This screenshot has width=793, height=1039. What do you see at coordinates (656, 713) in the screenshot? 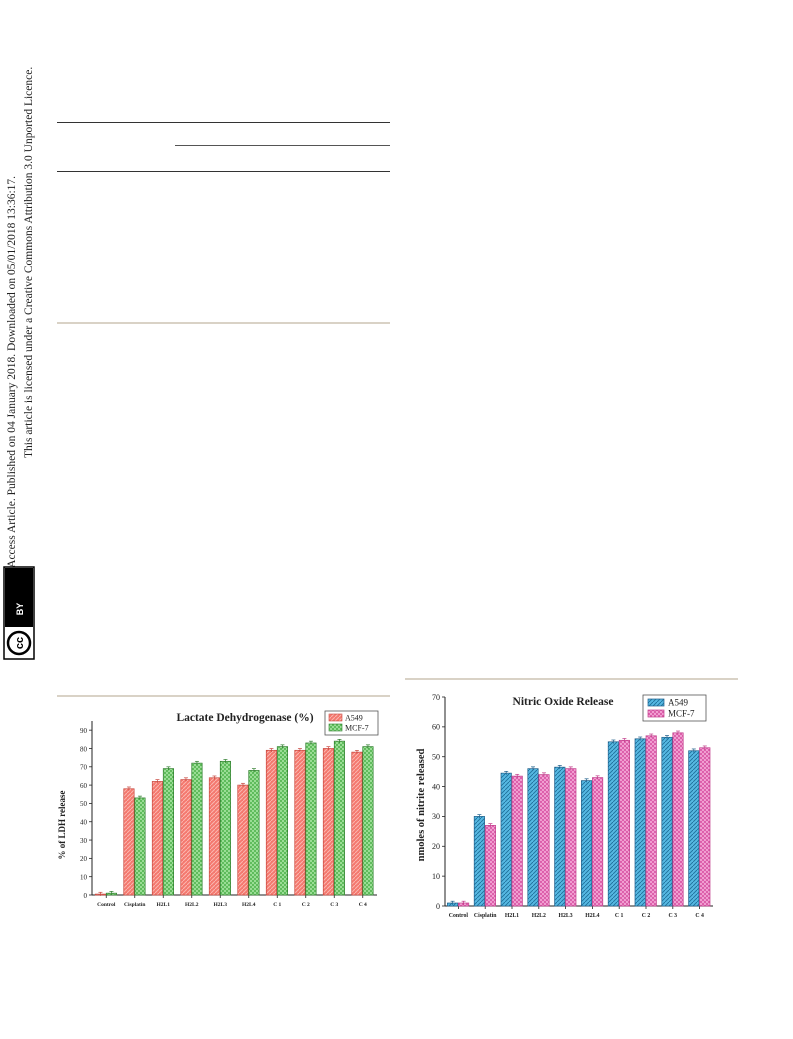
I see `no-legend-swatch-mcf7` at bounding box center [656, 713].